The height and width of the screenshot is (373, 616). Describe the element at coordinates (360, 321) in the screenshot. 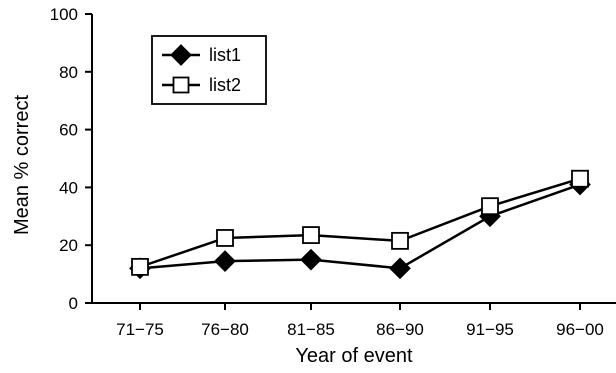

I see `x-ticks: 71−75 76−80 81−85 86−90 91−95 96−00` at that location.